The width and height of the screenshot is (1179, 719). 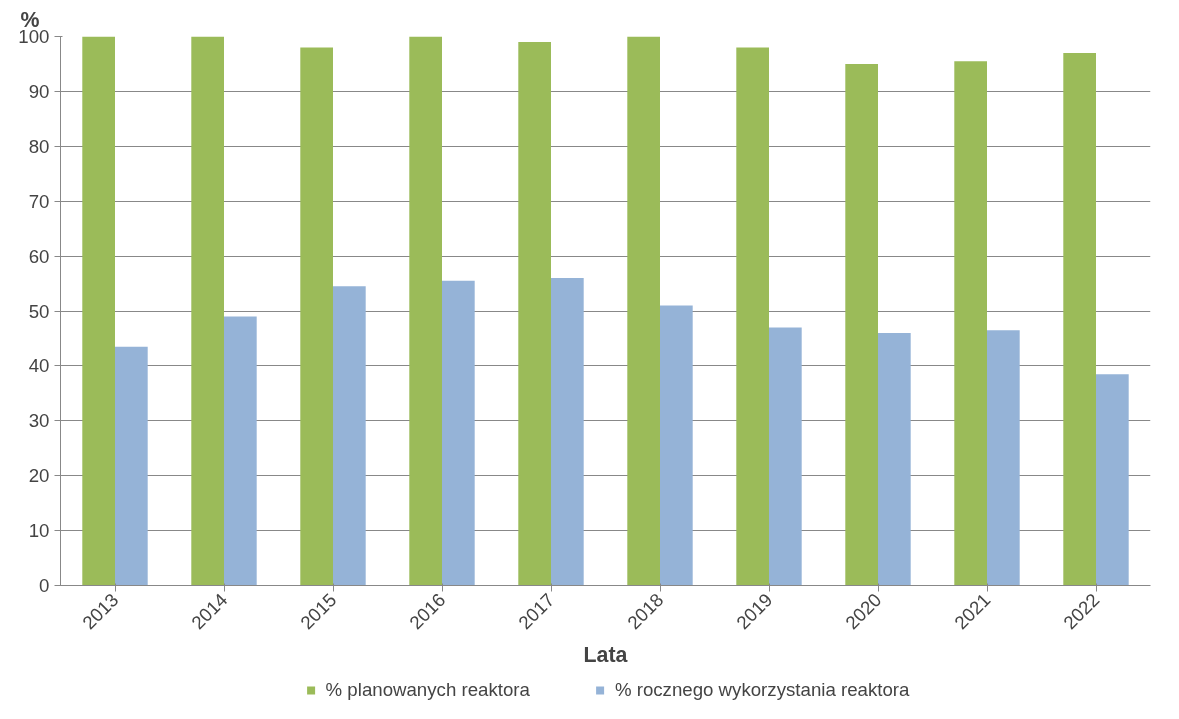 What do you see at coordinates (39, 311) in the screenshot?
I see `y-tick-label: 50` at bounding box center [39, 311].